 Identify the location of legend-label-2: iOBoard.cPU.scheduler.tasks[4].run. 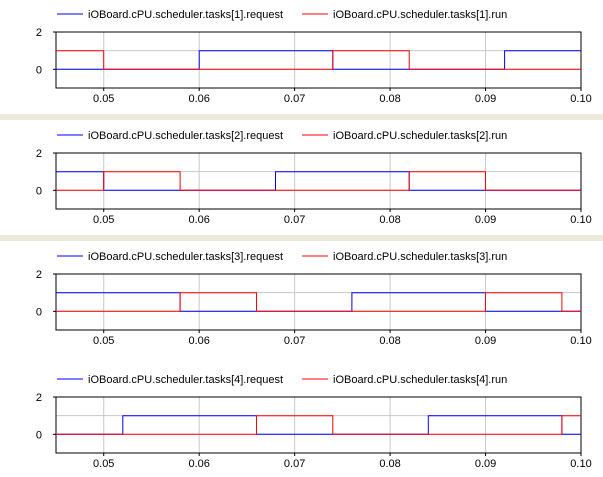
(420, 380).